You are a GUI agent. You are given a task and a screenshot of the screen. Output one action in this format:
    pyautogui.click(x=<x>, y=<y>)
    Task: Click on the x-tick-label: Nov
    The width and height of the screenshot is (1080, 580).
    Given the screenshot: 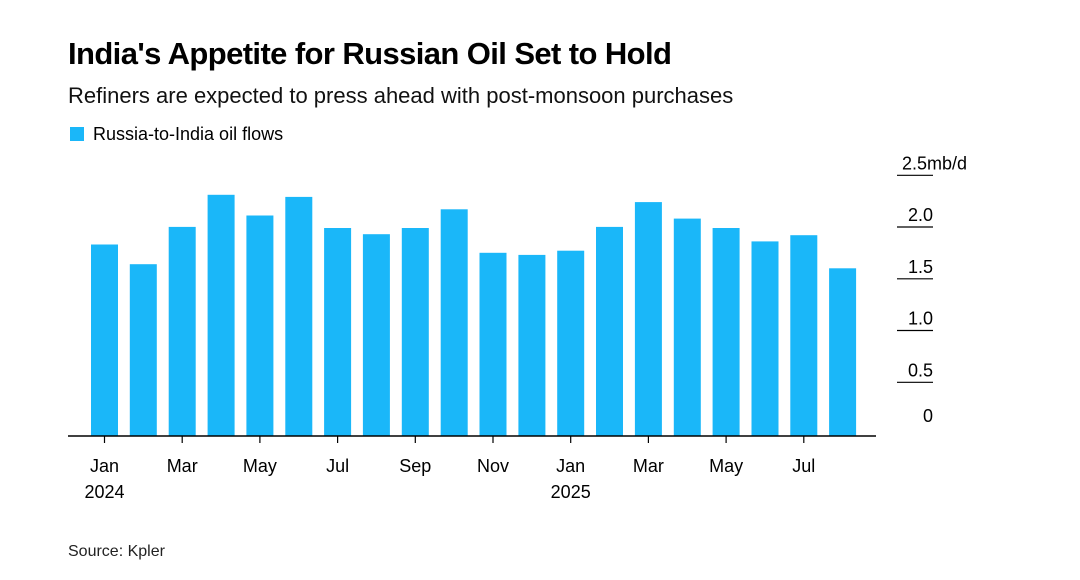 What is the action you would take?
    pyautogui.click(x=493, y=466)
    